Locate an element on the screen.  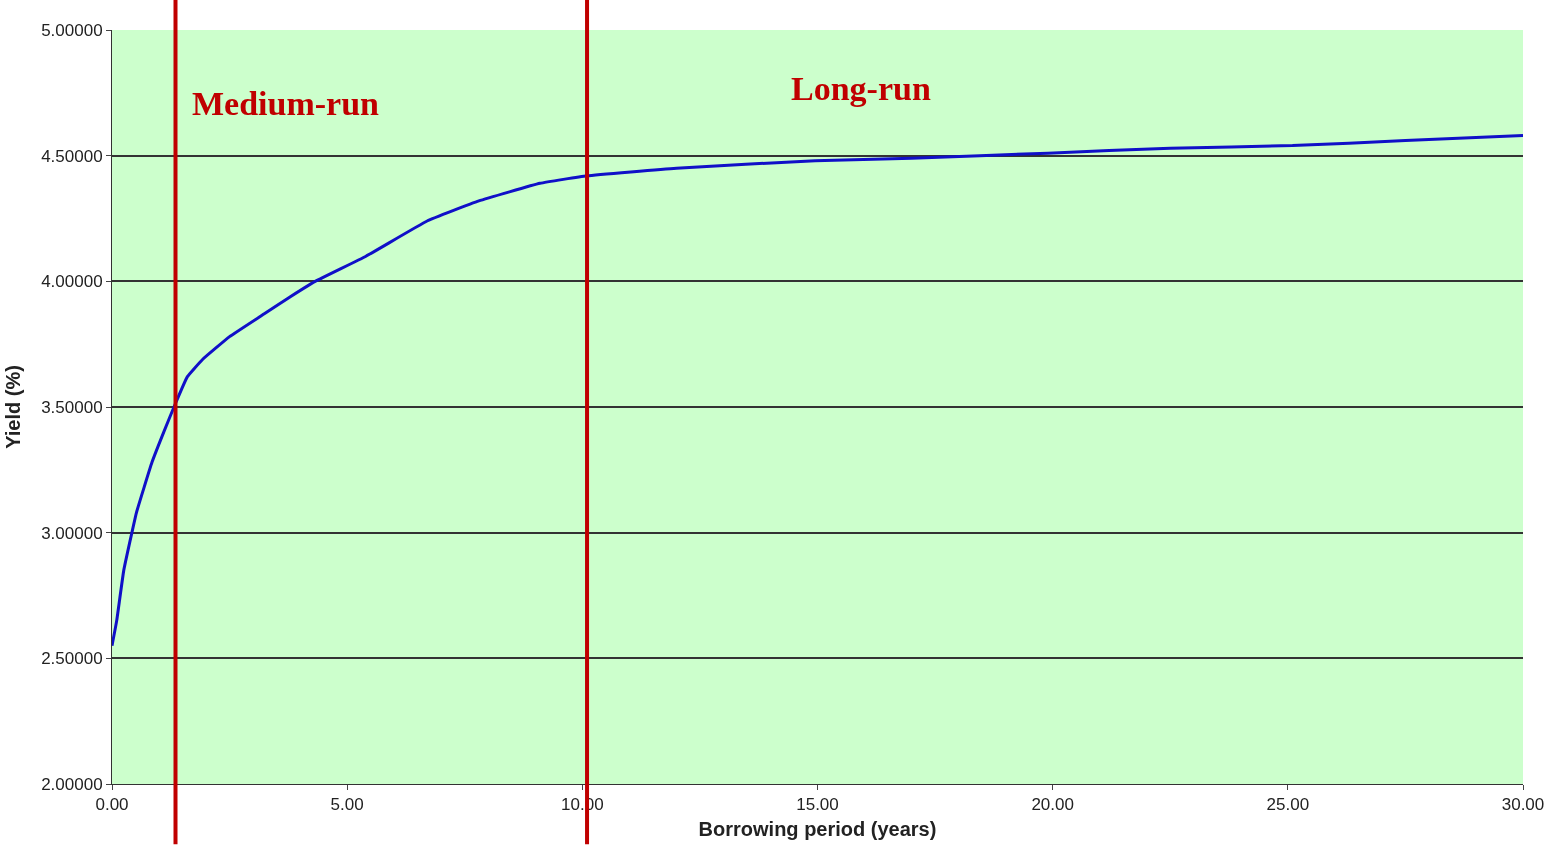
x-tick-label: 20.00 is located at coordinates (1052, 805).